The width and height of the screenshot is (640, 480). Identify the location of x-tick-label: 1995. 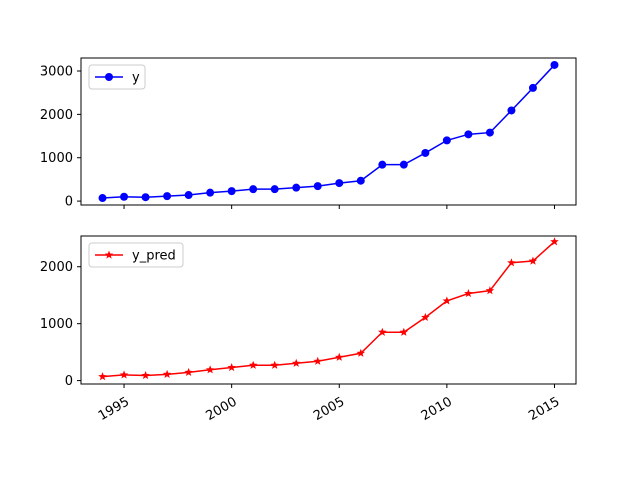
(114, 409).